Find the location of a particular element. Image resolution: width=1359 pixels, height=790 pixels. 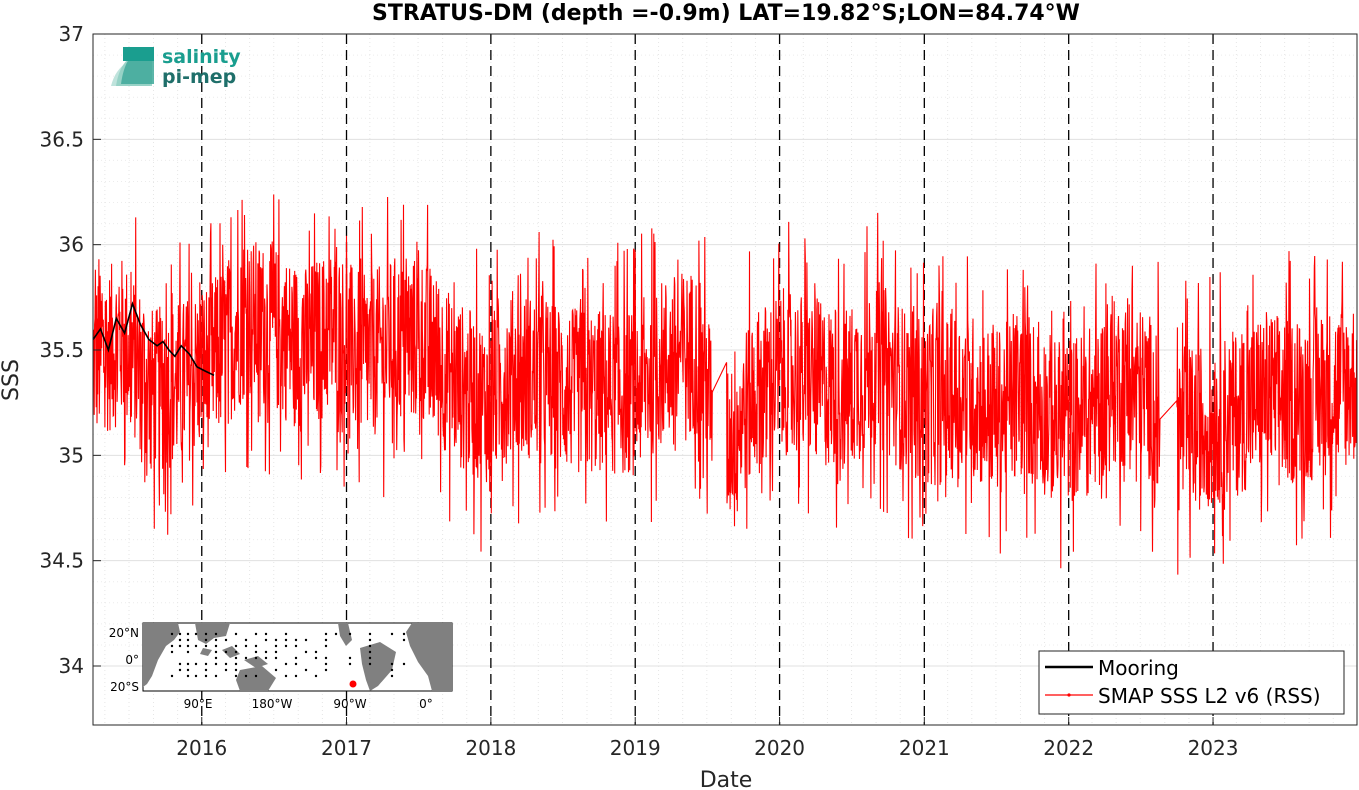

logo-line-1: salinity is located at coordinates (201, 57).